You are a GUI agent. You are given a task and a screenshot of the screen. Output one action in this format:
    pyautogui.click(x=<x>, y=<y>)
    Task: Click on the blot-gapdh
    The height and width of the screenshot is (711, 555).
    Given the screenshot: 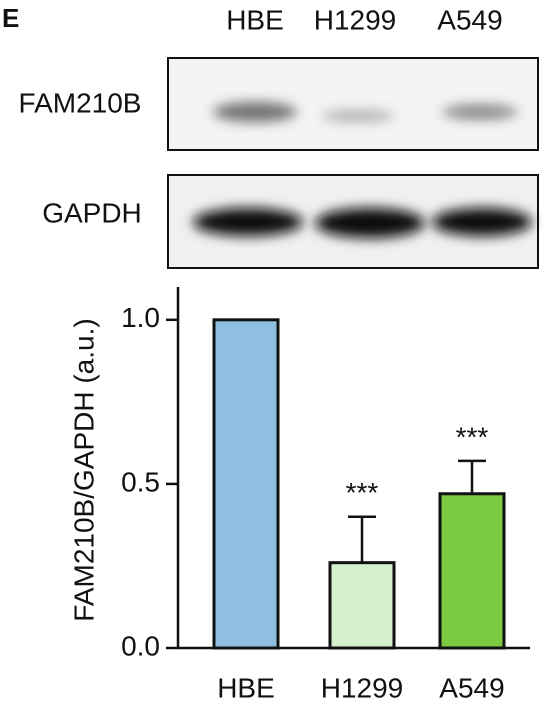 What is the action you would take?
    pyautogui.click(x=353, y=221)
    